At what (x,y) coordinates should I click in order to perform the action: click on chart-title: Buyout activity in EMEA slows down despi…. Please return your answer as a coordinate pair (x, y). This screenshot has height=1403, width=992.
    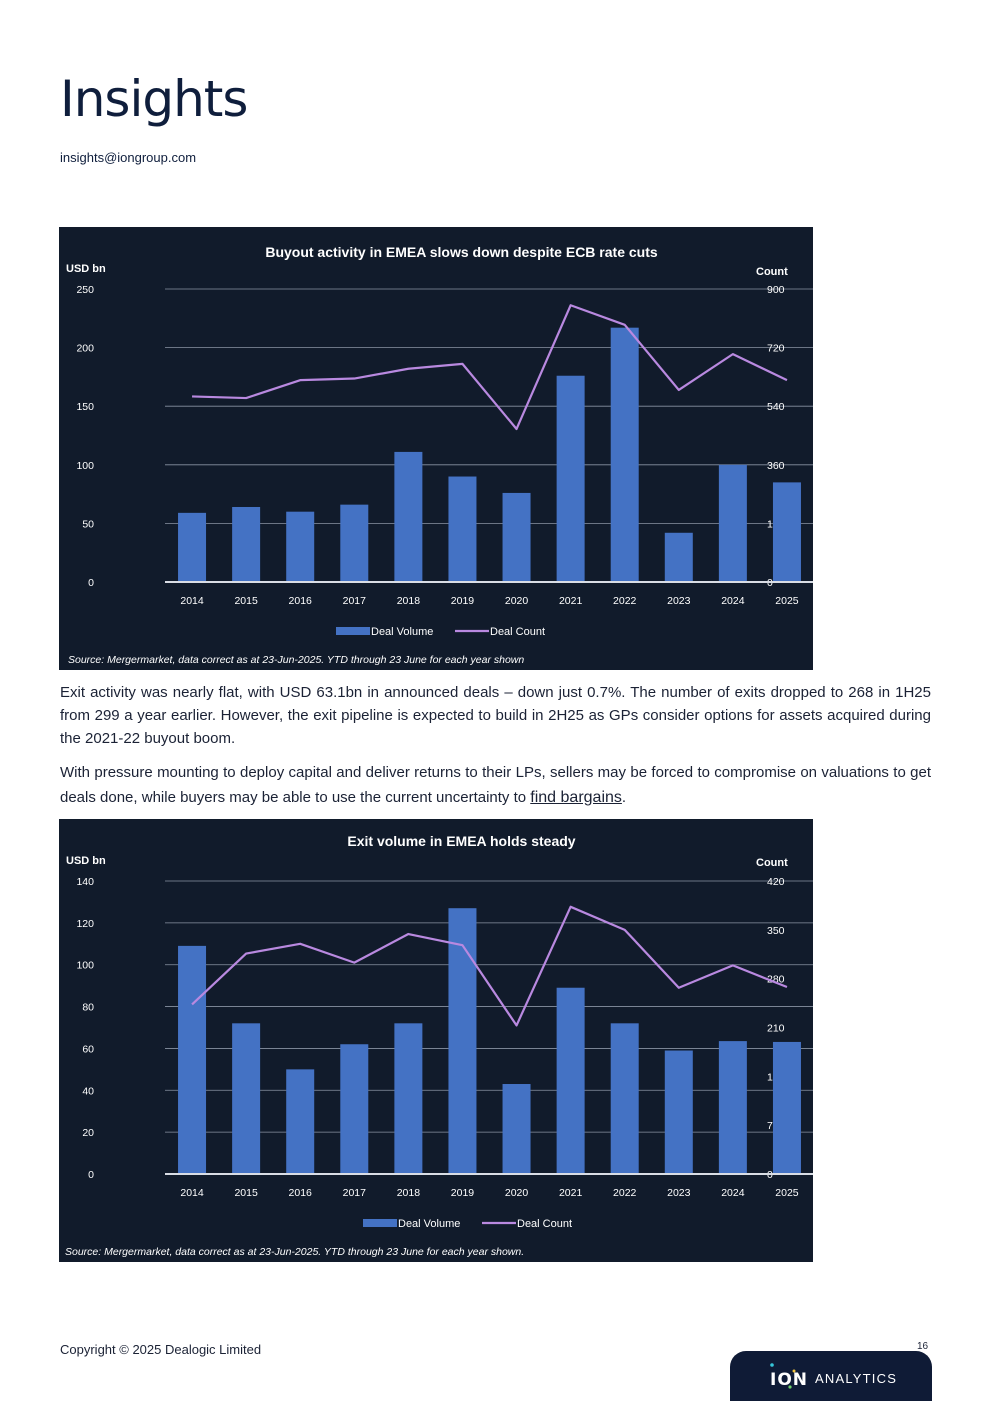
    Looking at the image, I should click on (461, 252).